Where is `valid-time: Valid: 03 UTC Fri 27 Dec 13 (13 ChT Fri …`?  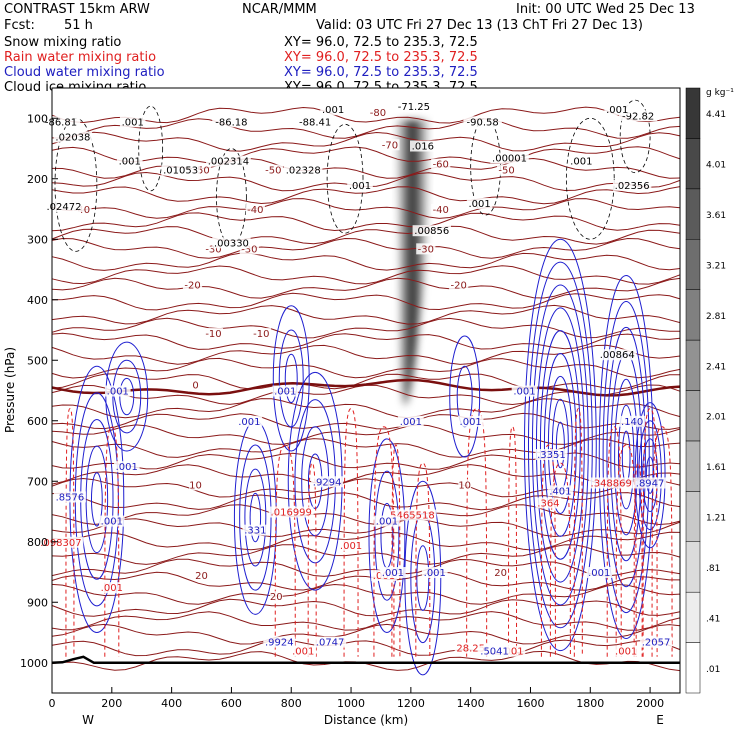 valid-time: Valid: 03 UTC Fri 27 Dec 13 (13 ChT Fri … is located at coordinates (480, 25).